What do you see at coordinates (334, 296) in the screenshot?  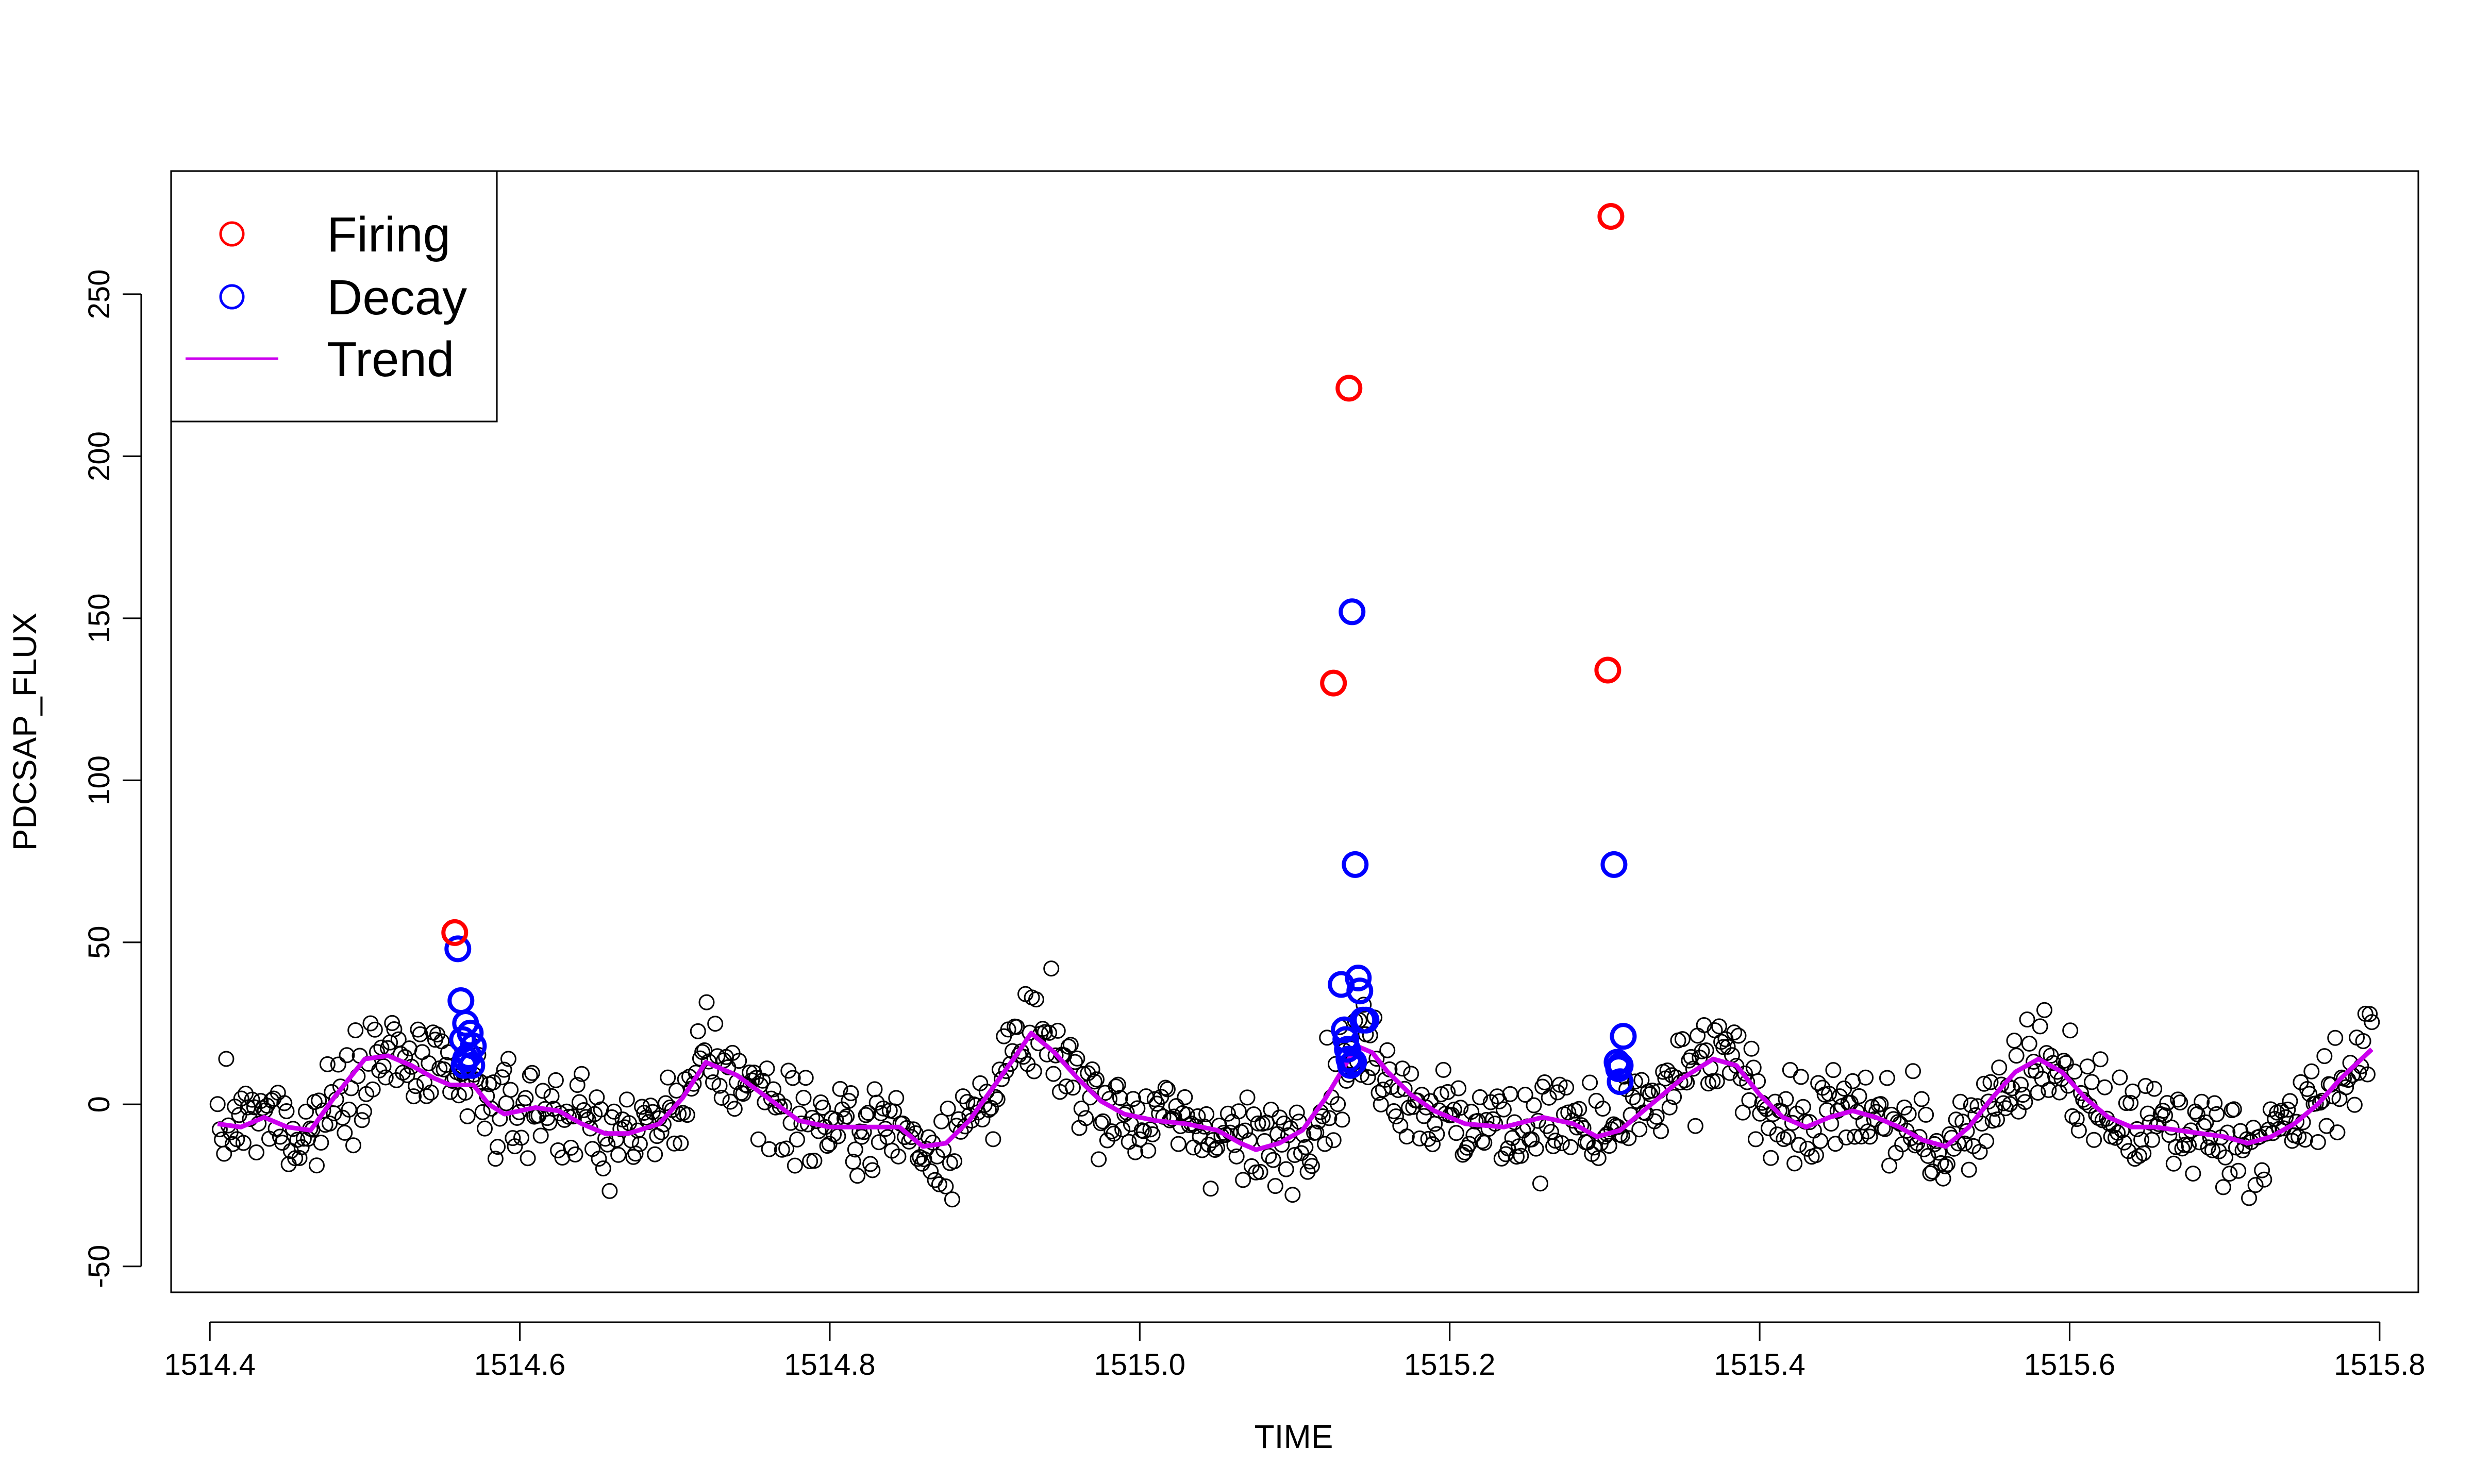 I see `legend: Firing Decay Trend` at bounding box center [334, 296].